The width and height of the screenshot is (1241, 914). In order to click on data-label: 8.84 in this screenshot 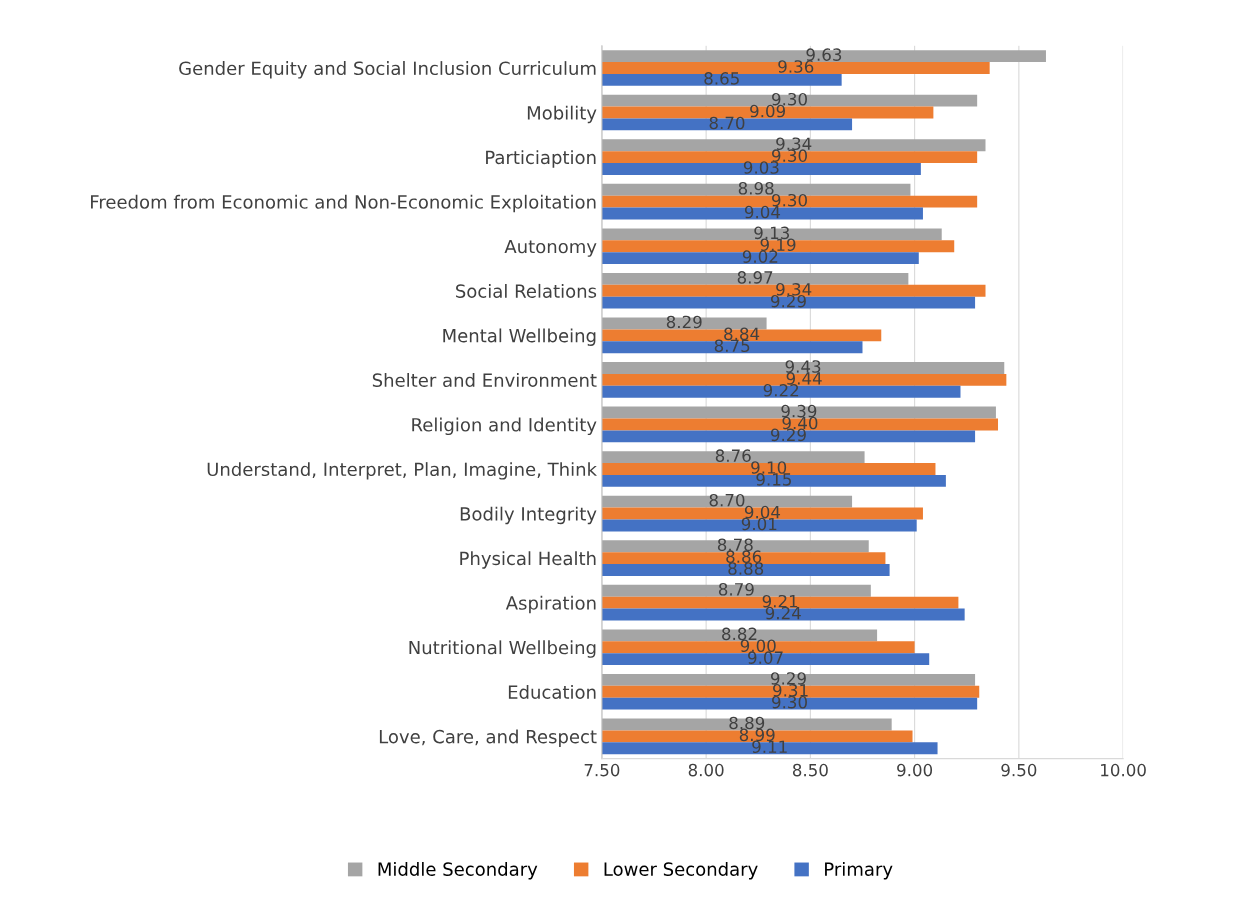, I will do `click(742, 334)`.